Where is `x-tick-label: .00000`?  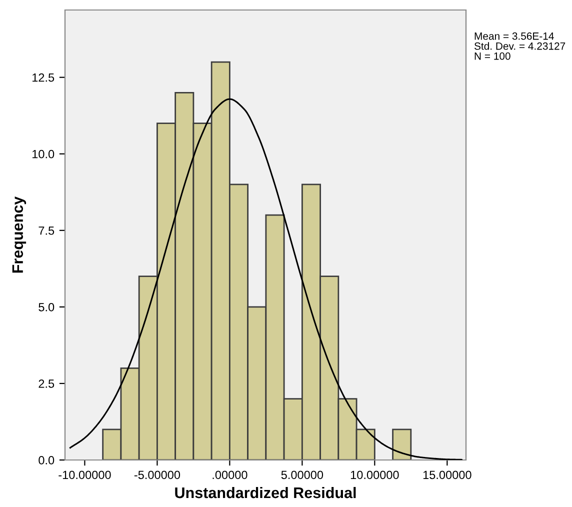 x-tick-label: .00000 is located at coordinates (230, 475).